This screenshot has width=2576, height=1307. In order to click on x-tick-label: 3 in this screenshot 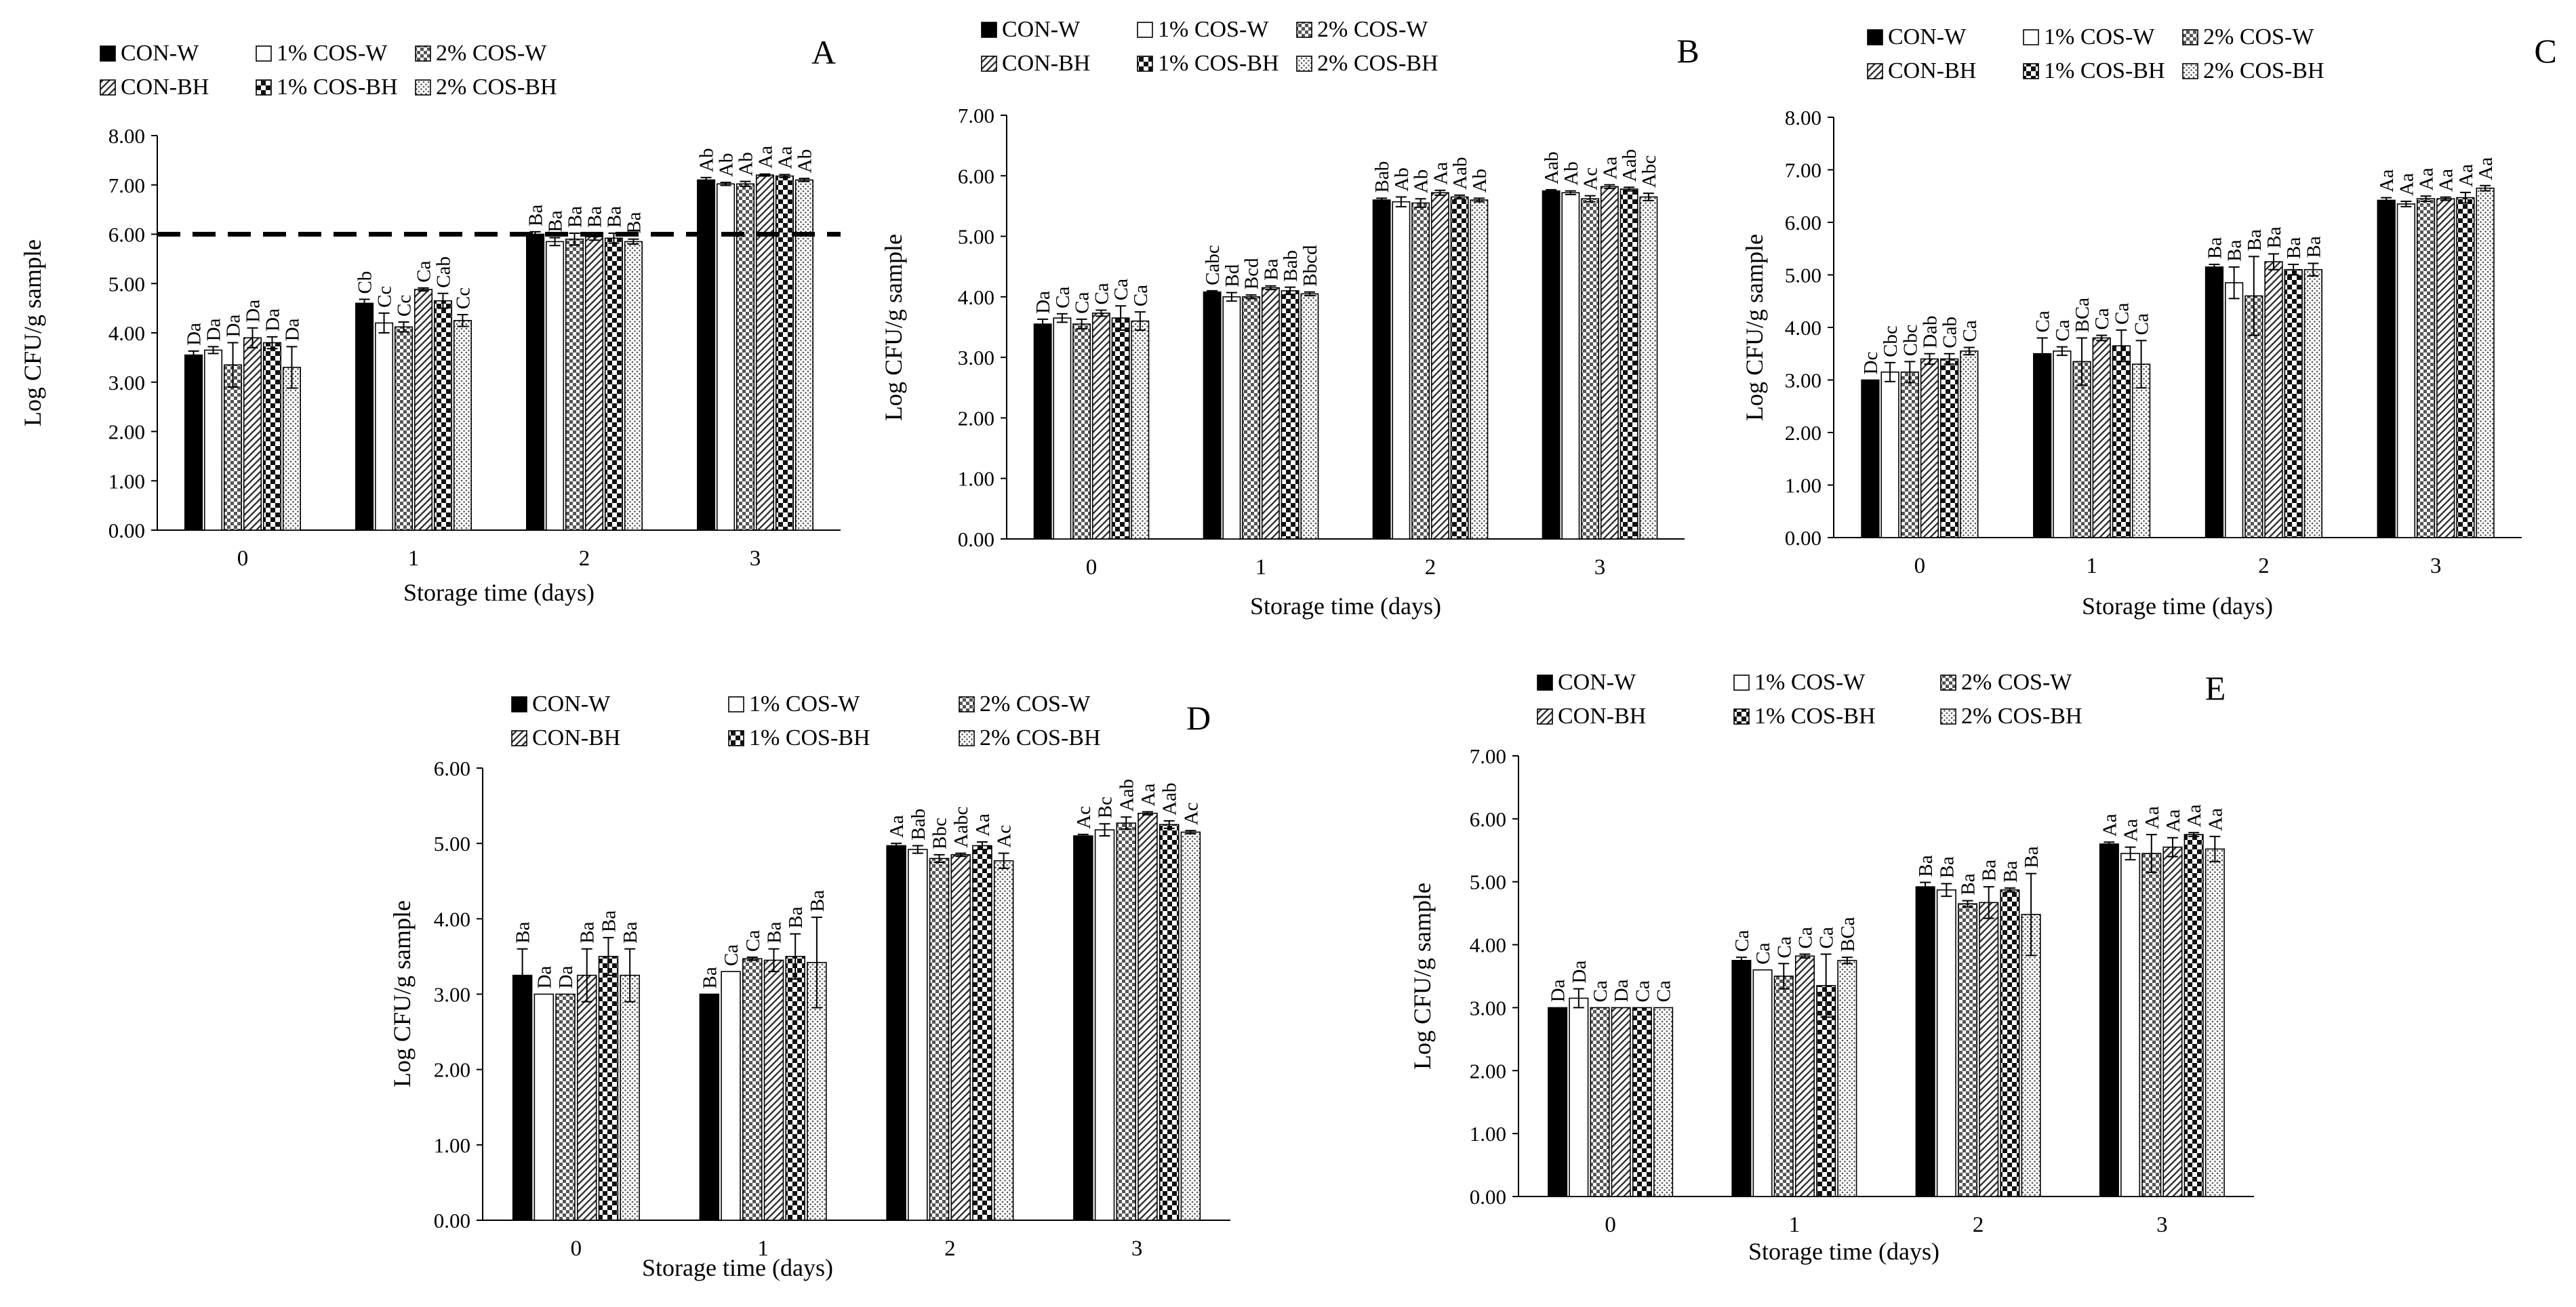, I will do `click(2162, 1225)`.